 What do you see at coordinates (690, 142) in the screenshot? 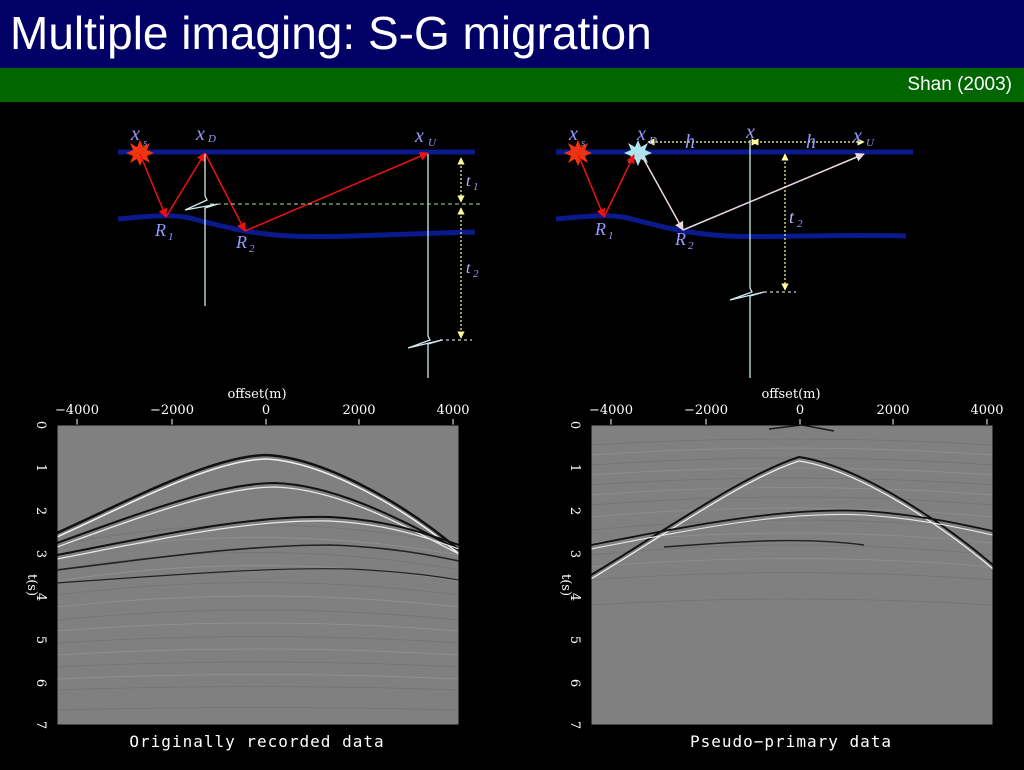
I see `label-h-left: h` at bounding box center [690, 142].